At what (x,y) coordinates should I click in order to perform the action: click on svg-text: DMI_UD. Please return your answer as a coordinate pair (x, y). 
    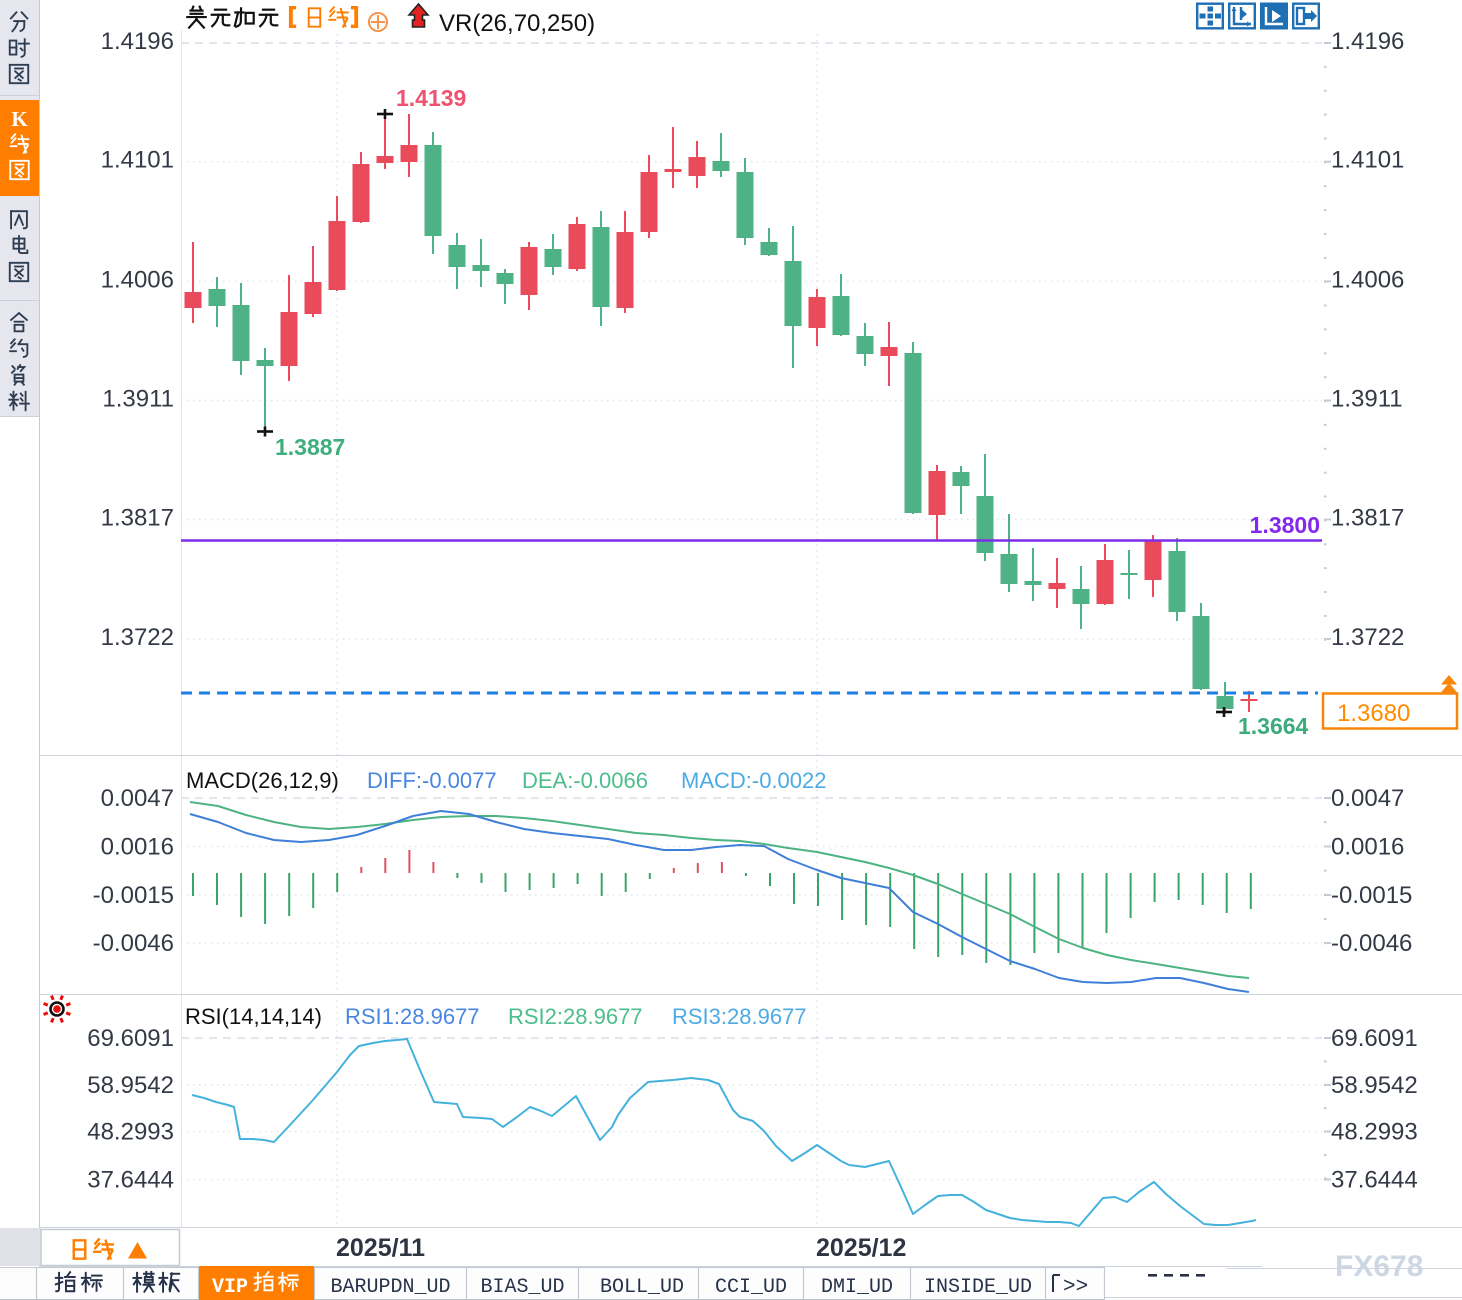
    Looking at the image, I should click on (857, 1287).